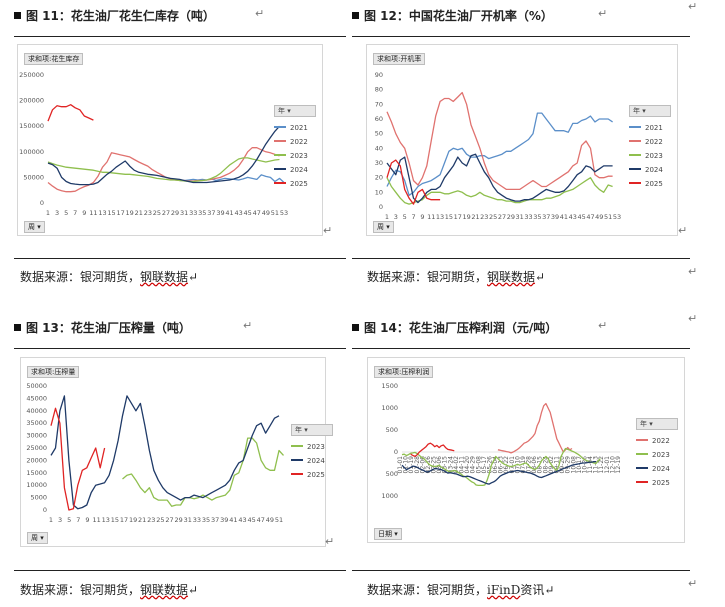 The width and height of the screenshot is (725, 607). I want to click on x-tick-label: 02-16, so click(428, 465).